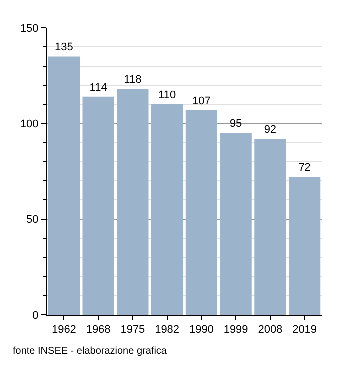 The height and width of the screenshot is (373, 350). I want to click on y-tick-label: 150, so click(29, 28).